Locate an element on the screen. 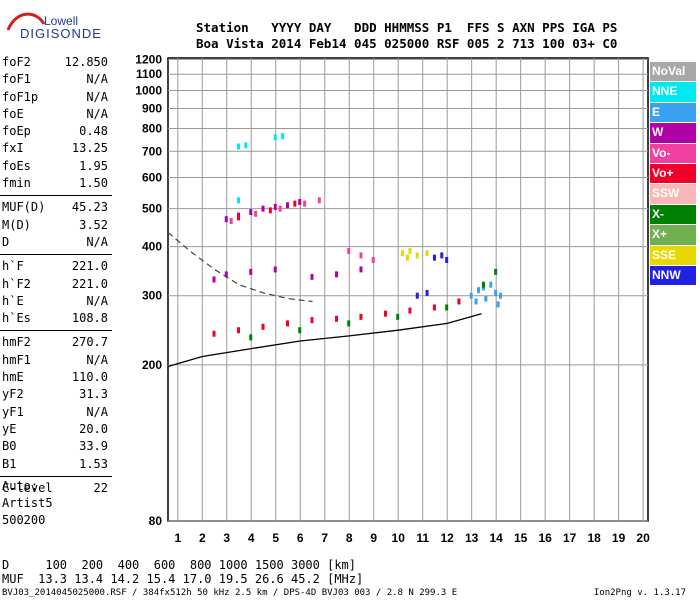  param-row: fmin 1.50 is located at coordinates (56, 183).